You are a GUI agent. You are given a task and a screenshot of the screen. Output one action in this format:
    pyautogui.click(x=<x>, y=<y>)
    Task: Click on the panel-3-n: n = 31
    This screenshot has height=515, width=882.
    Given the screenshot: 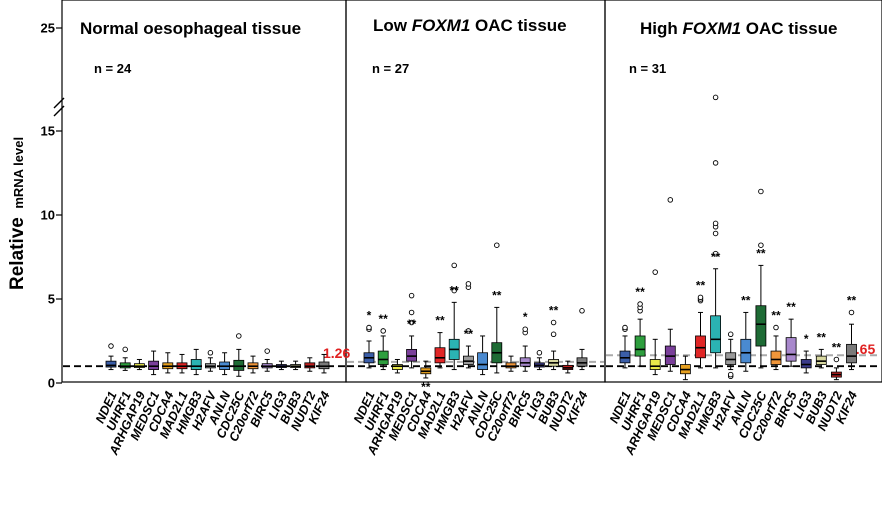 What is the action you would take?
    pyautogui.click(x=647, y=68)
    